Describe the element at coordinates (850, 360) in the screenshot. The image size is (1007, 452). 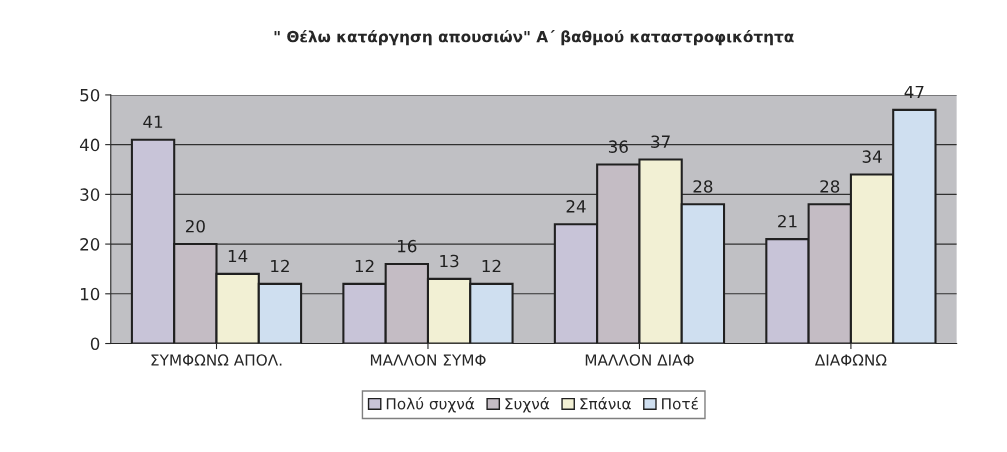
I see `x-tick-label: ΔΙΑΦΩΝΩ` at that location.